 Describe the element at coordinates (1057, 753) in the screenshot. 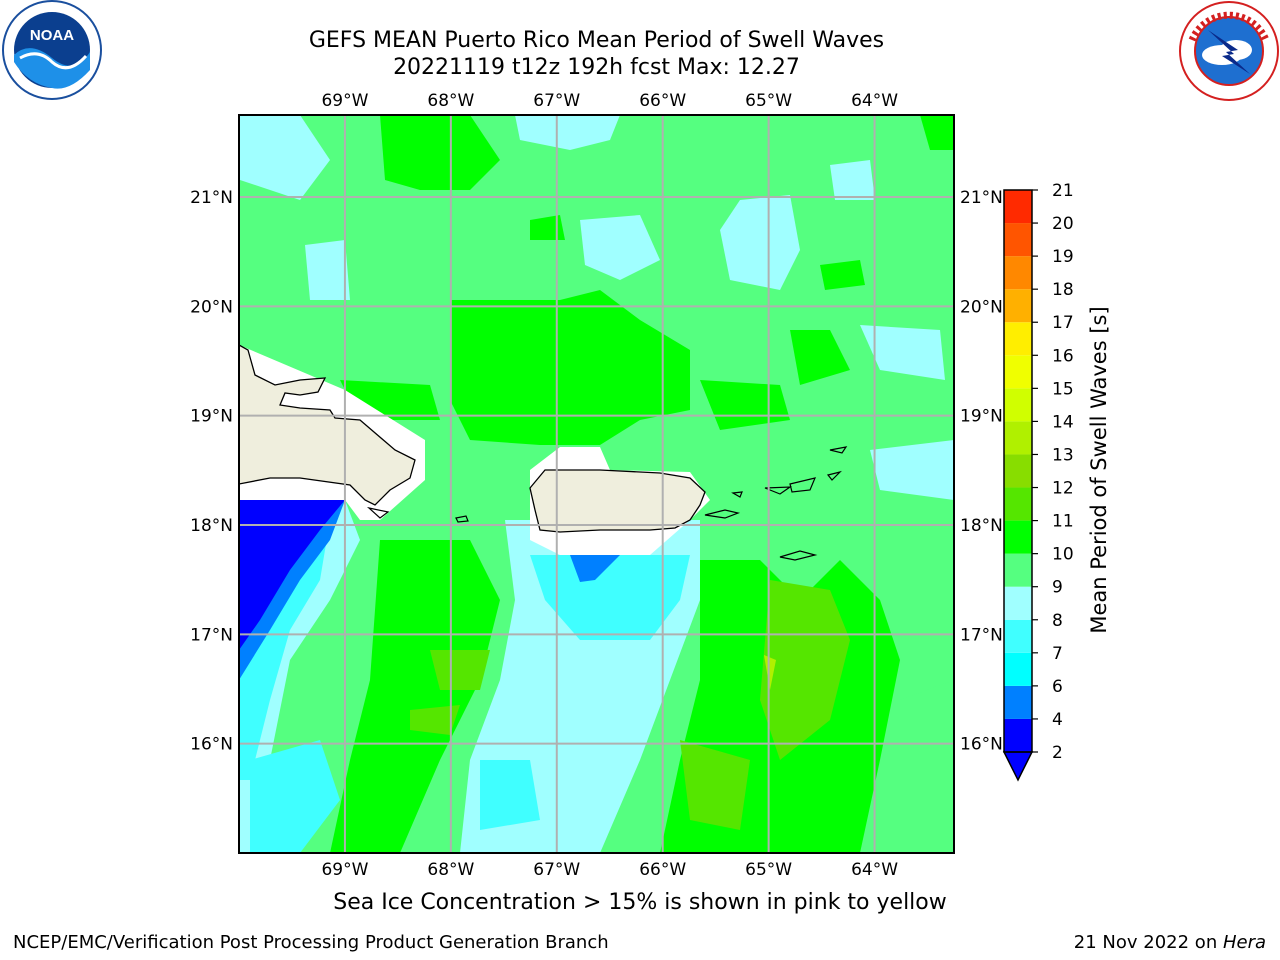

I see `colorbar-tick-label: 2` at that location.